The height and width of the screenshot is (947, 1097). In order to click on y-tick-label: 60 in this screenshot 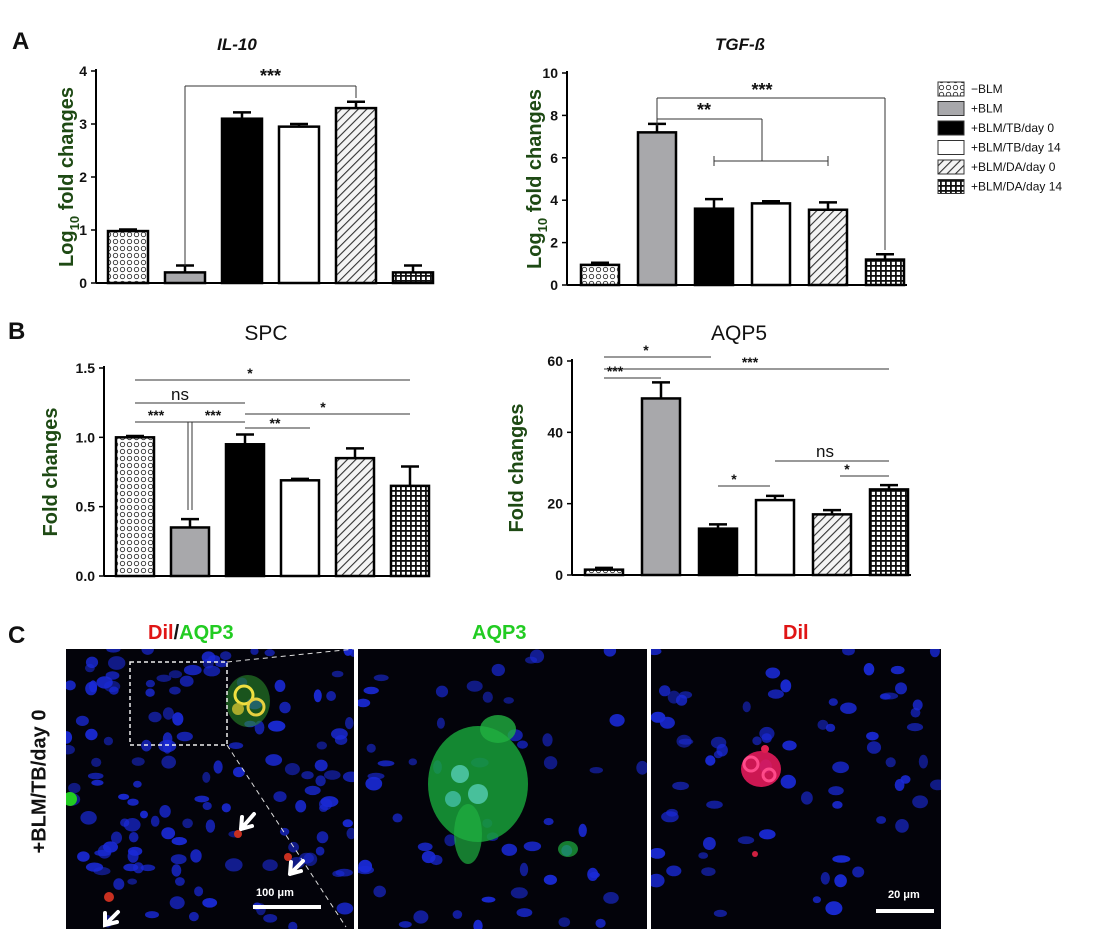, I will do `click(555, 361)`.